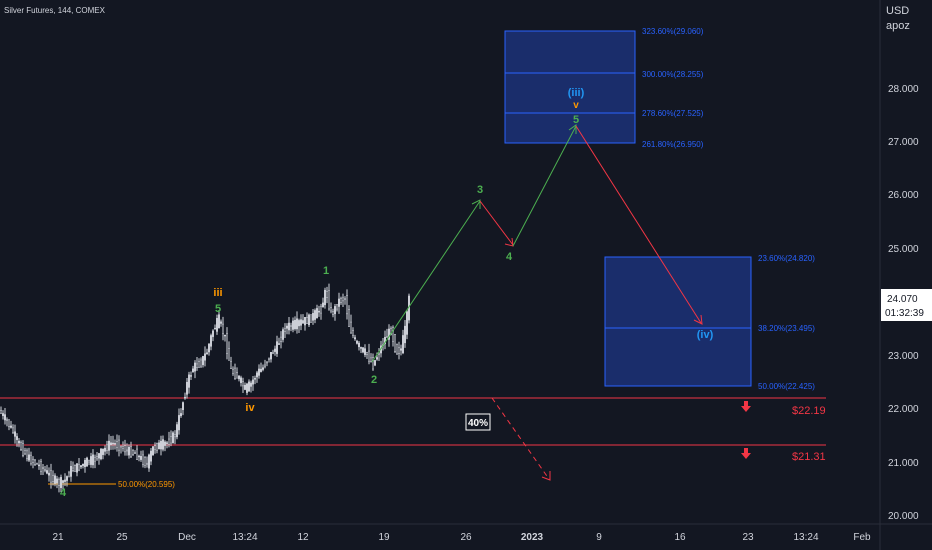 Image resolution: width=932 pixels, height=550 pixels. Describe the element at coordinates (903, 89) in the screenshot. I see `price-tick: 28.000` at that location.